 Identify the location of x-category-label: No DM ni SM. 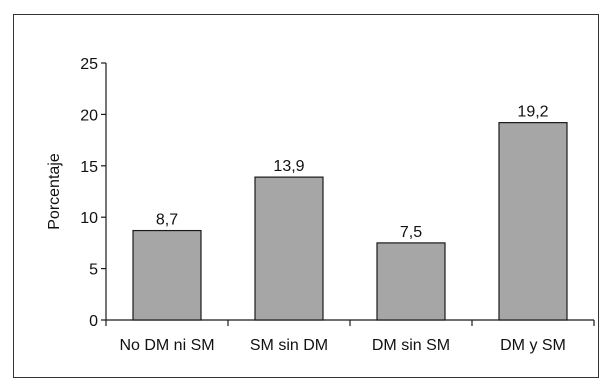
(166, 345).